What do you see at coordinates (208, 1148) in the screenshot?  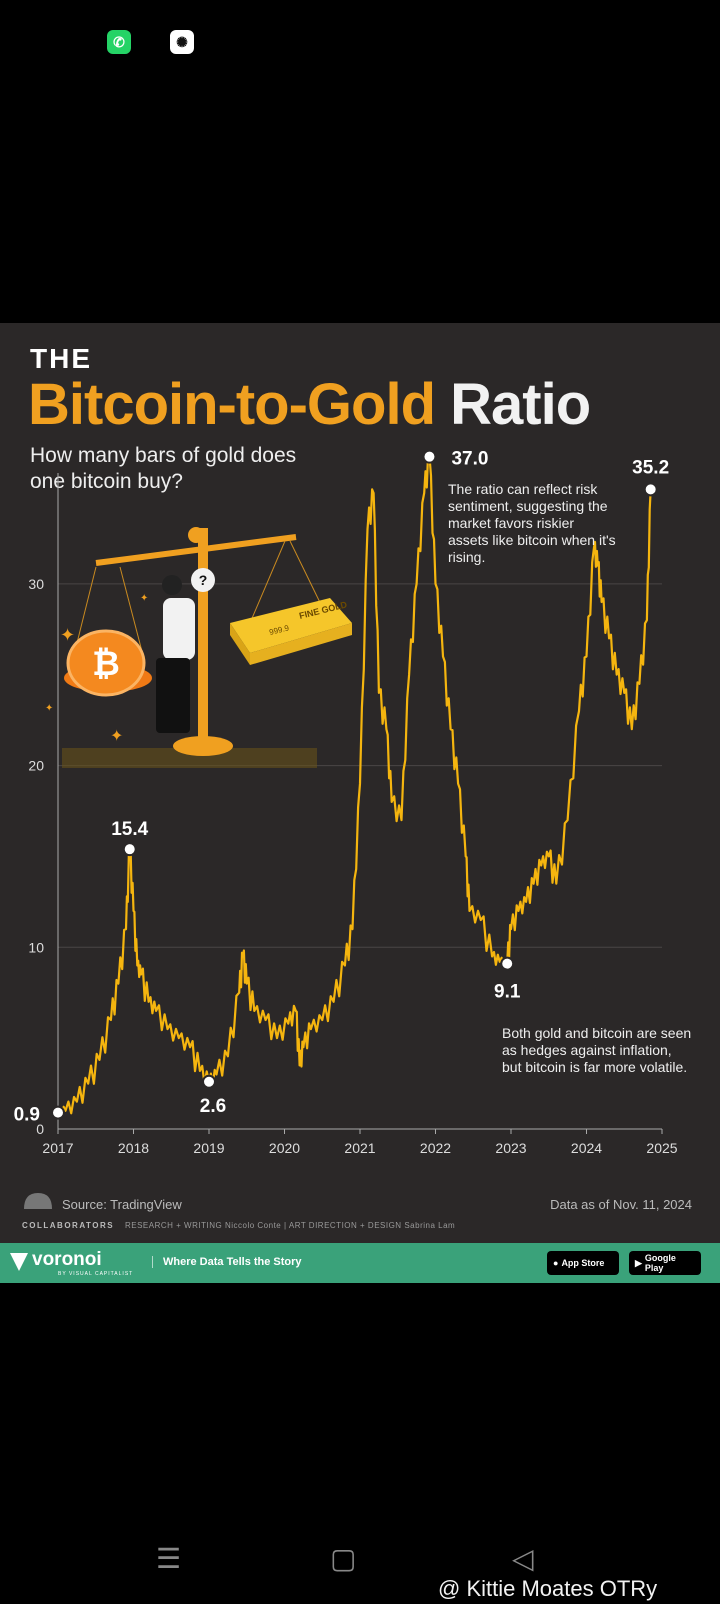 I see `x-tick-label: 2019` at bounding box center [208, 1148].